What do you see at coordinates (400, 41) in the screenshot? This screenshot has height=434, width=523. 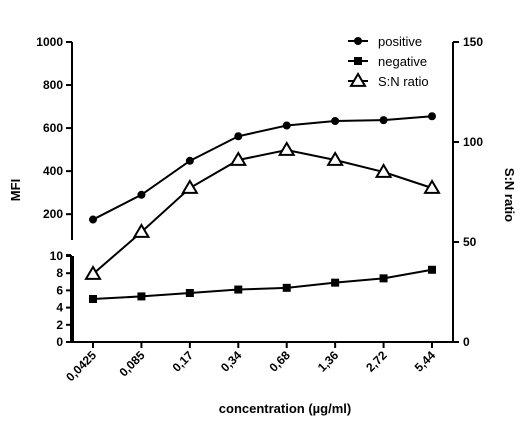 I see `legend-label: positive` at bounding box center [400, 41].